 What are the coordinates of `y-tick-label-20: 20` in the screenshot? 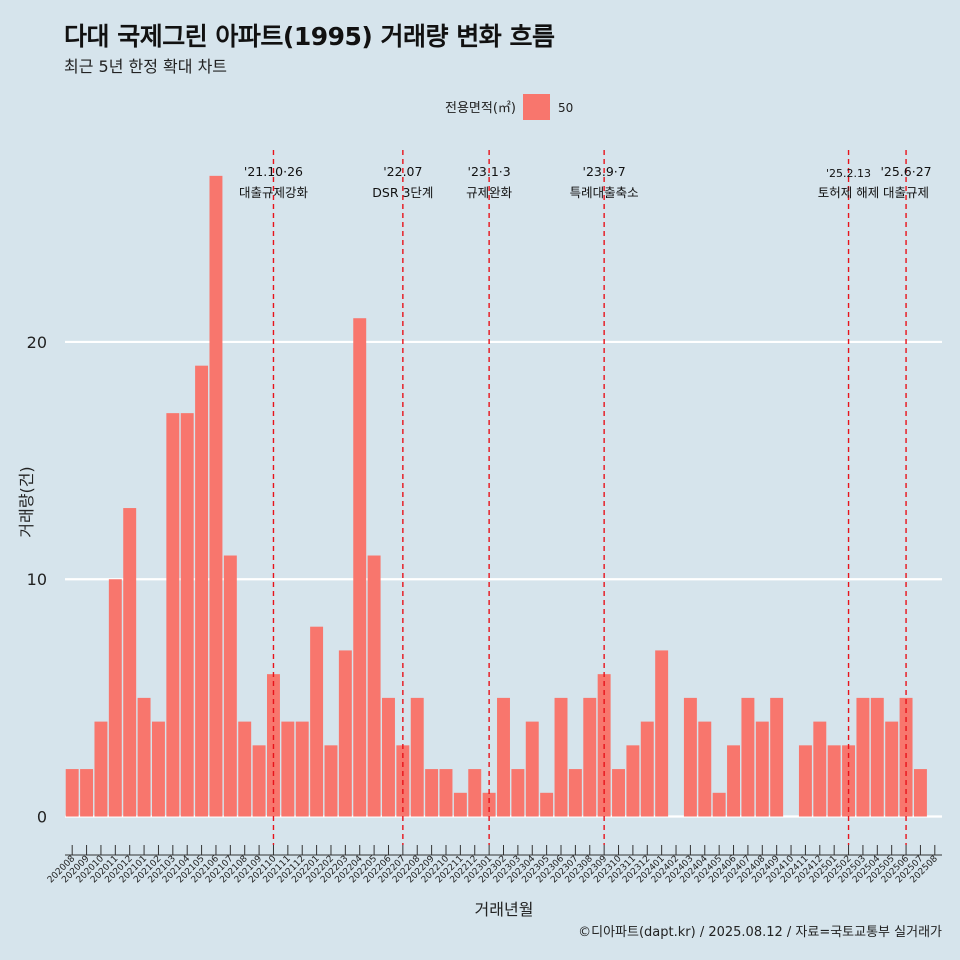 It's located at (37, 342).